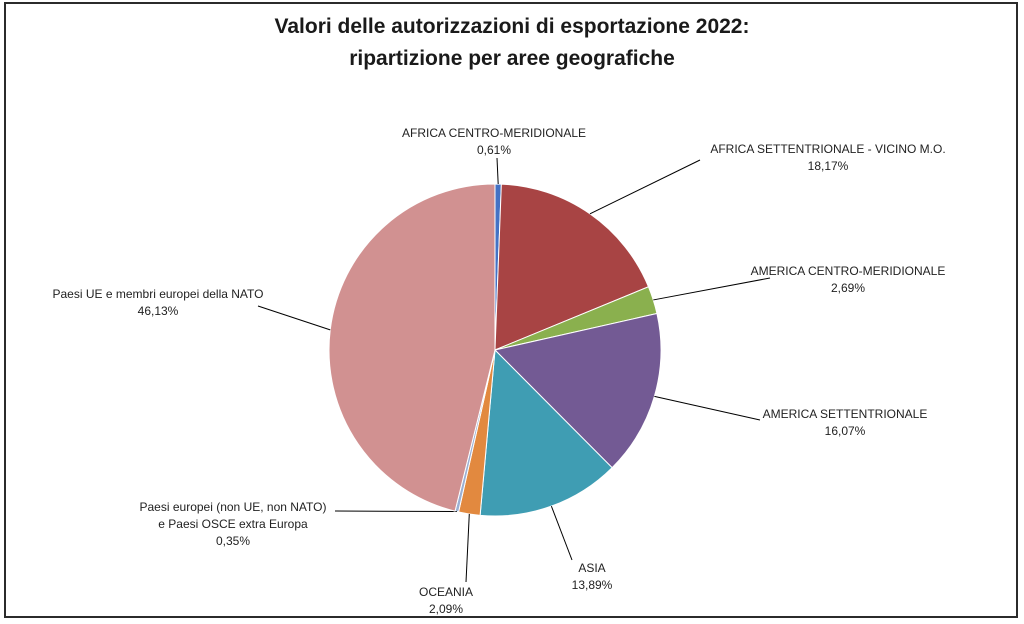  What do you see at coordinates (828, 166) in the screenshot?
I see `slice-value-label: 18,17%` at bounding box center [828, 166].